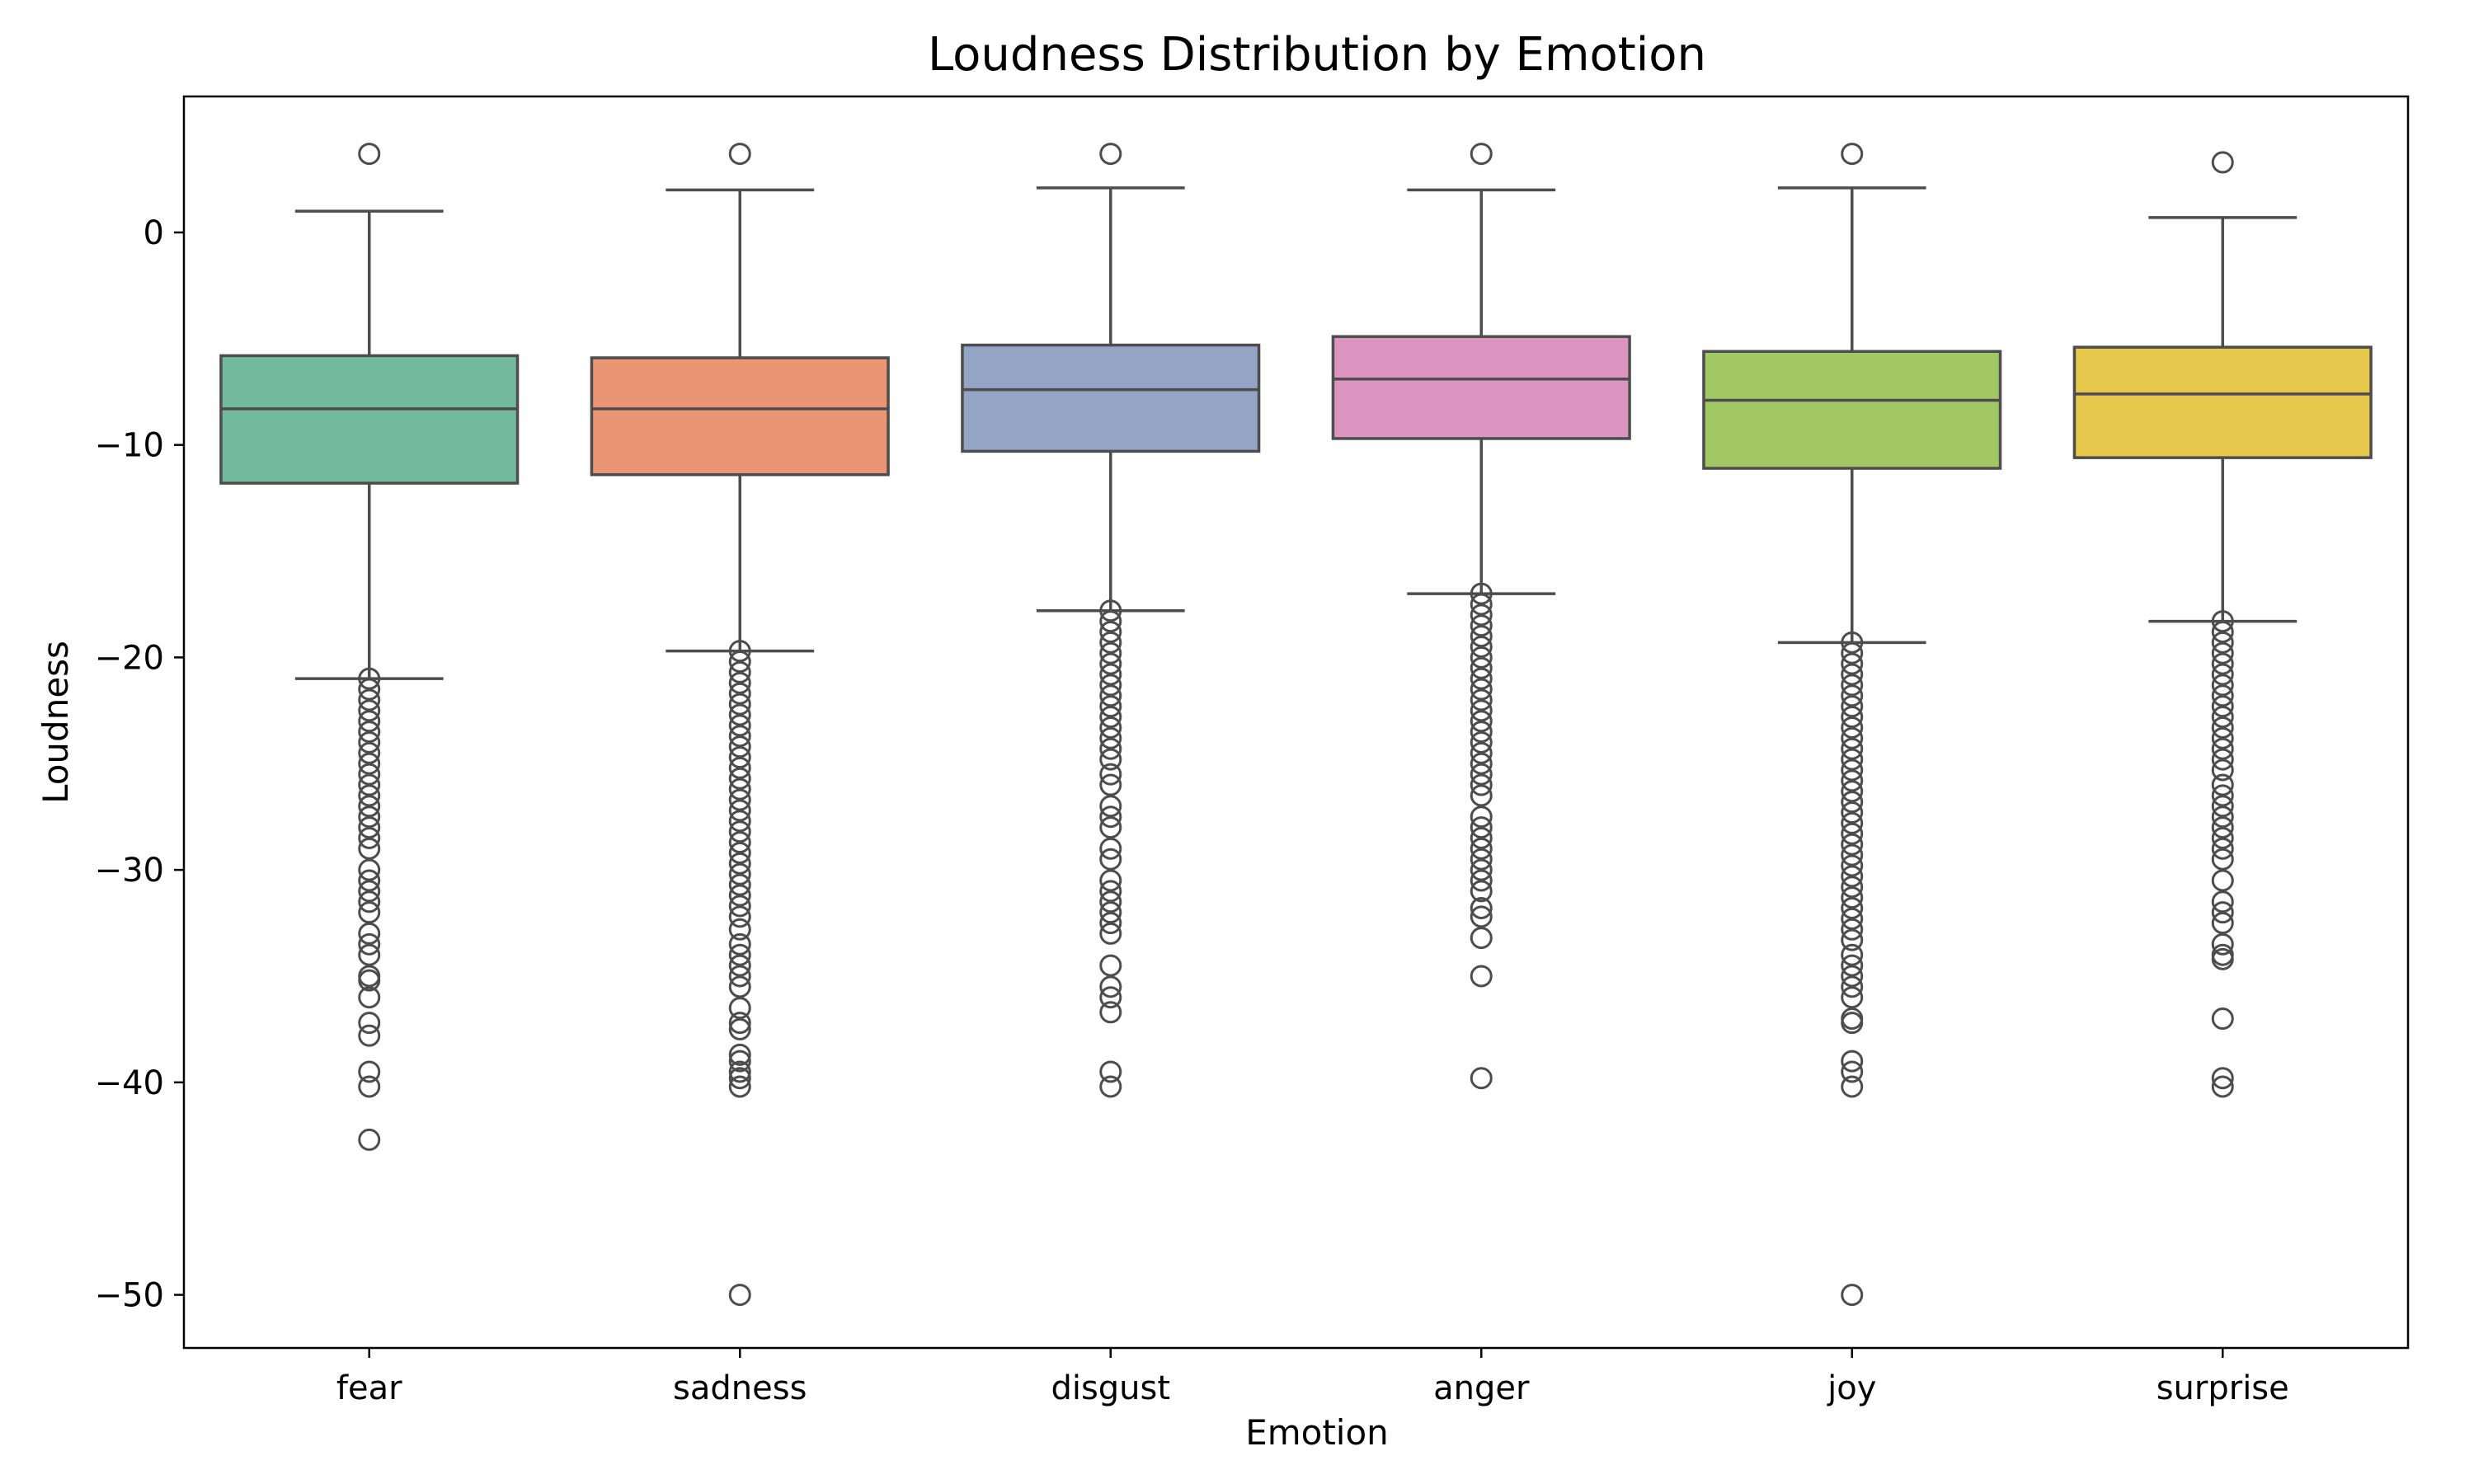  Describe the element at coordinates (2223, 1388) in the screenshot. I see `x-tick-label-surprise: surprise` at that location.